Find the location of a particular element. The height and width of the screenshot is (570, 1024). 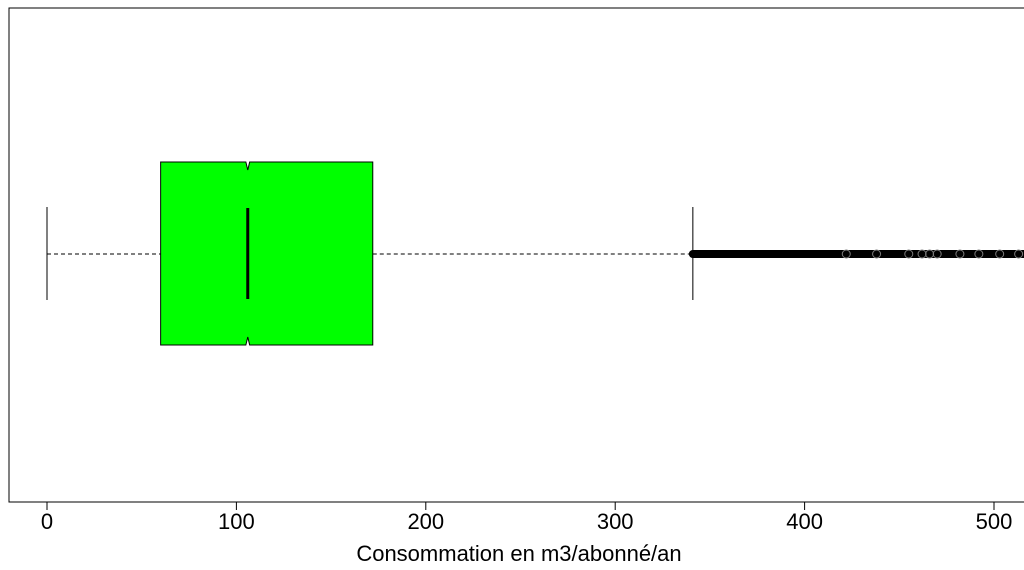

x-tick-label: 200 is located at coordinates (425, 521).